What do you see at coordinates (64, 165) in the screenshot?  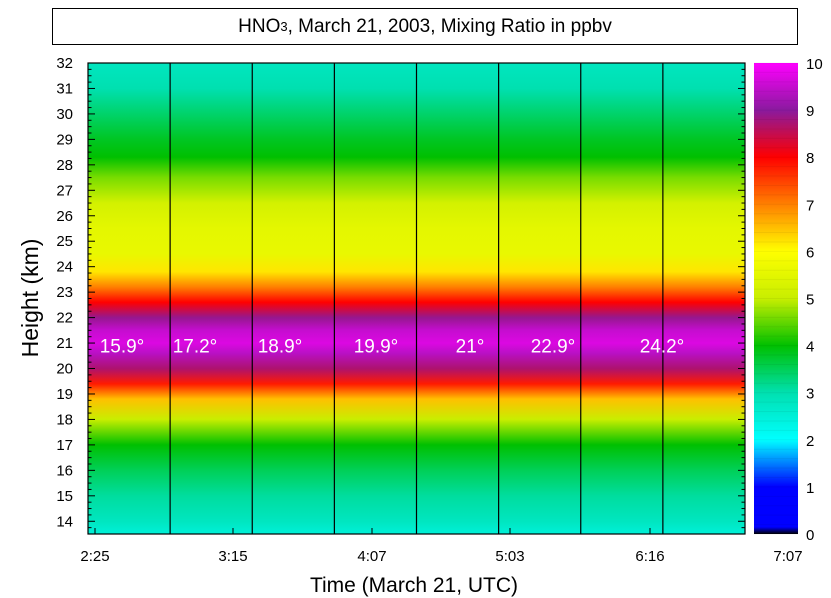 I see `y-tick-label: 28` at bounding box center [64, 165].